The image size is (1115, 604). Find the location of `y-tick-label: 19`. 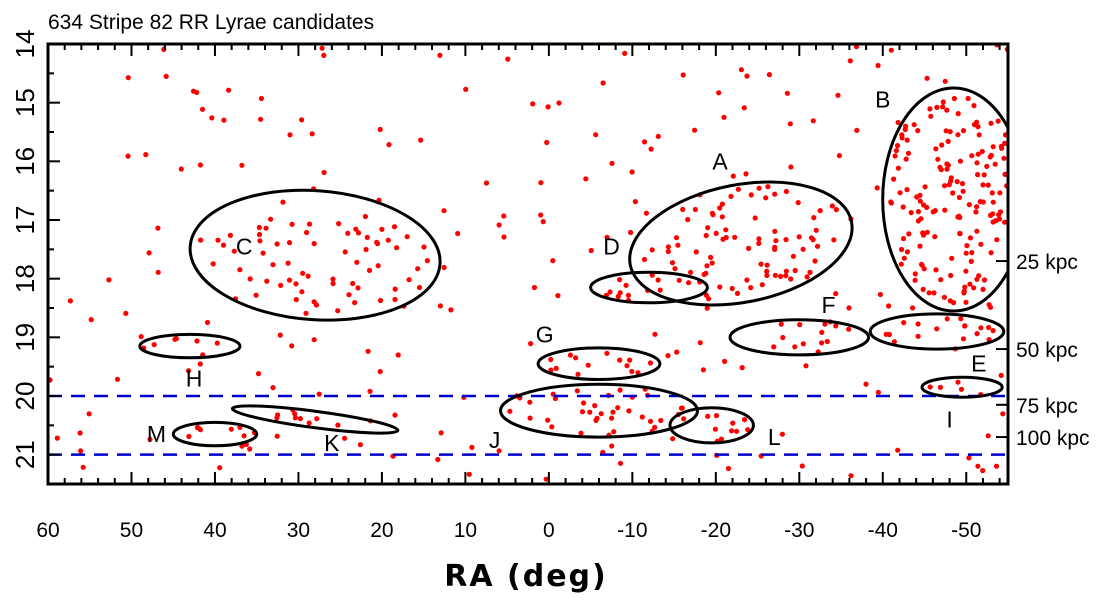

y-tick-label: 19 is located at coordinates (25, 337).